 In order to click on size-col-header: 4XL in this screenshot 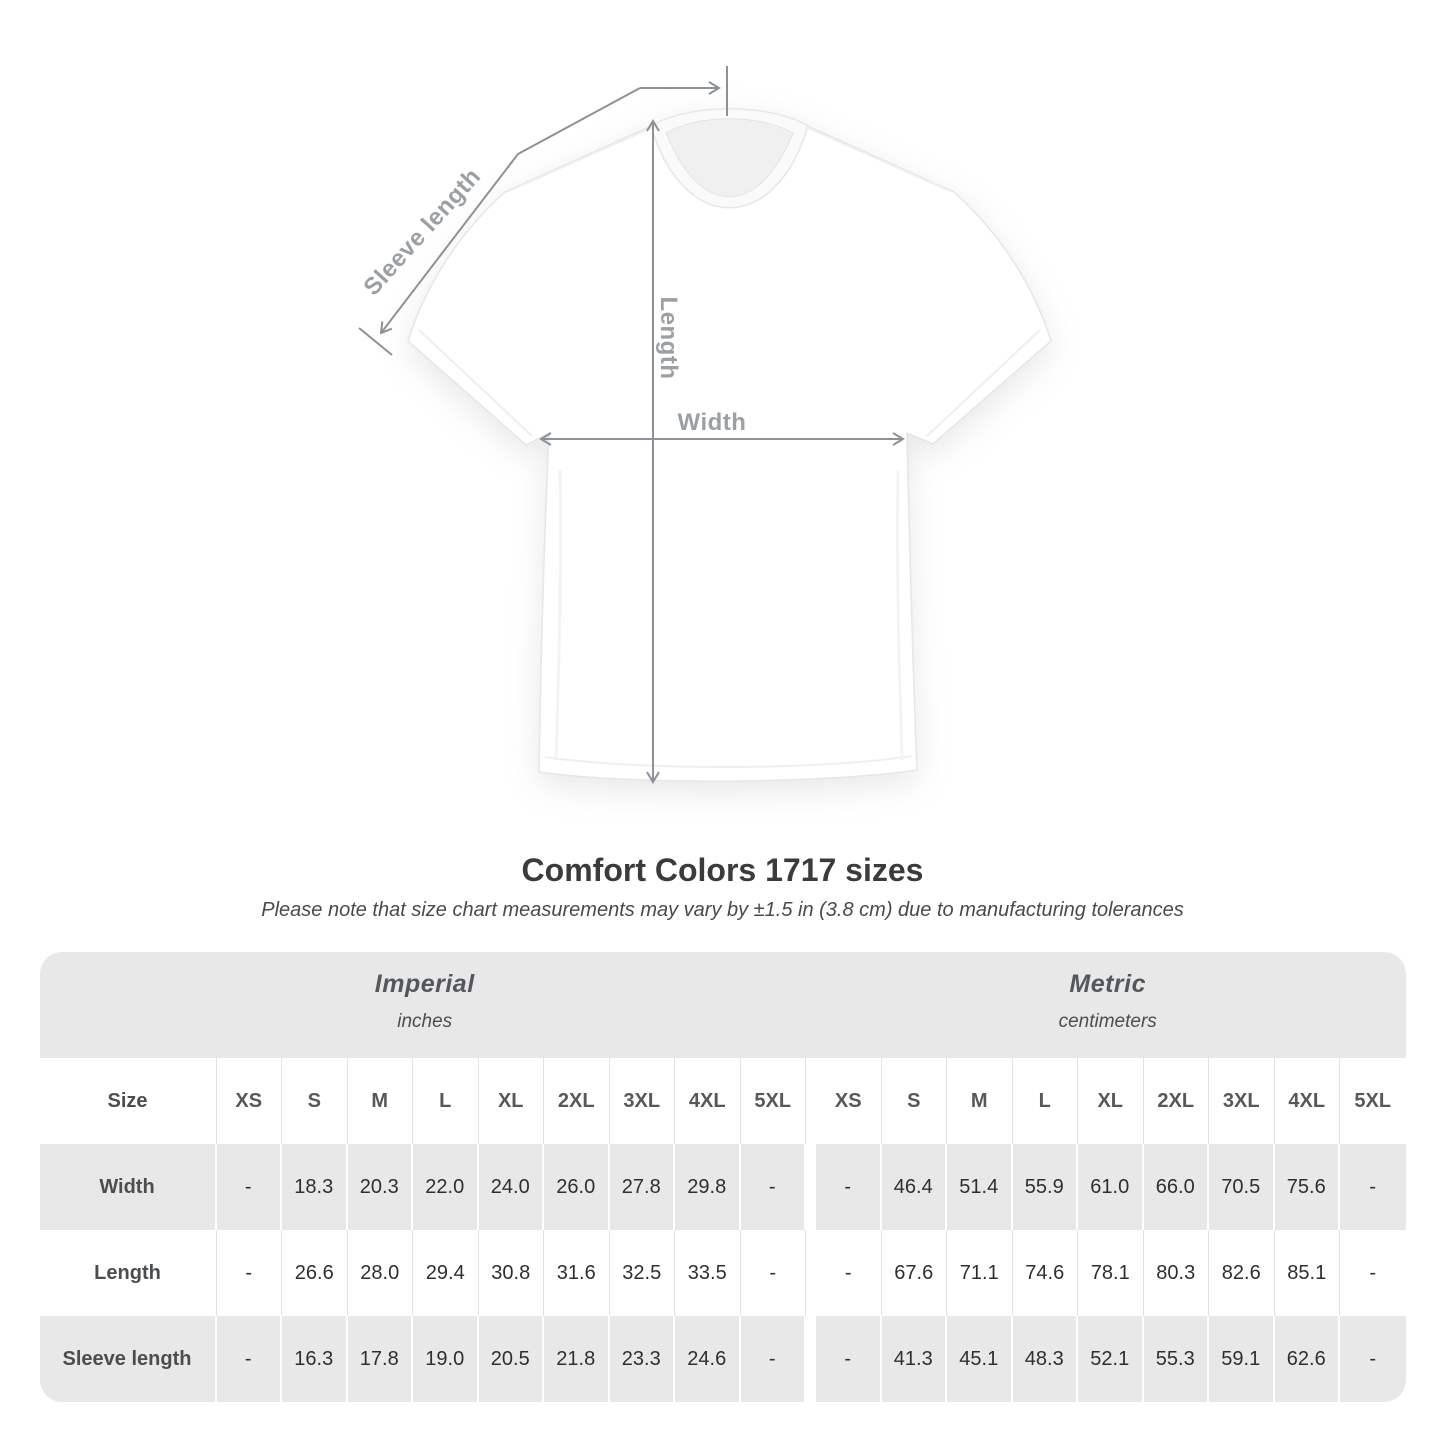, I will do `click(1307, 1101)`.